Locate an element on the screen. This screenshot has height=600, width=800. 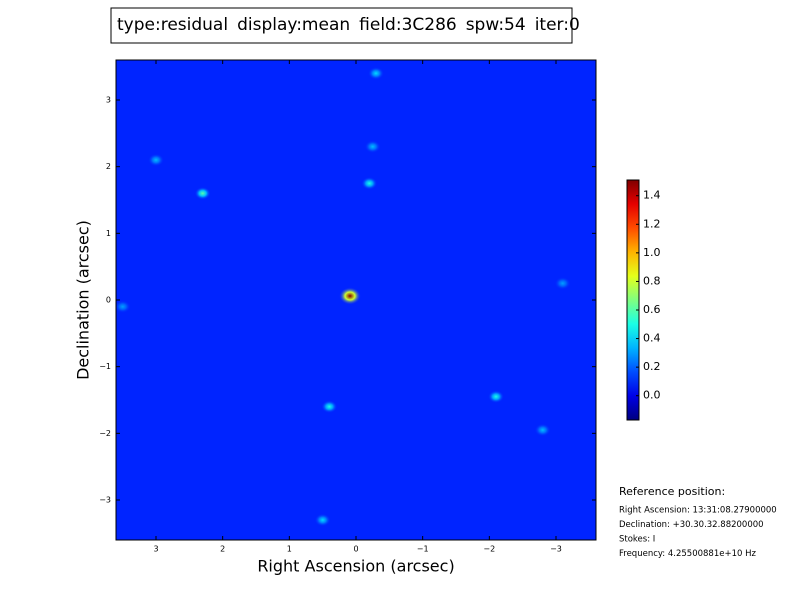
colorbar-tick-label: 1.2 is located at coordinates (652, 223).